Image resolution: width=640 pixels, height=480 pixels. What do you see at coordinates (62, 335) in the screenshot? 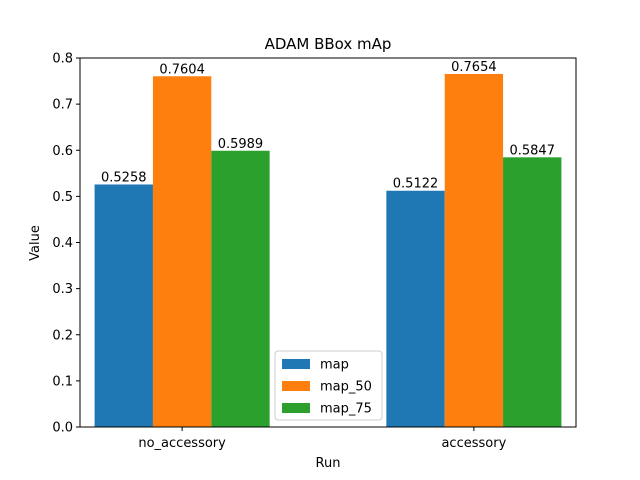
I see `y-tick-label: 0.2` at bounding box center [62, 335].